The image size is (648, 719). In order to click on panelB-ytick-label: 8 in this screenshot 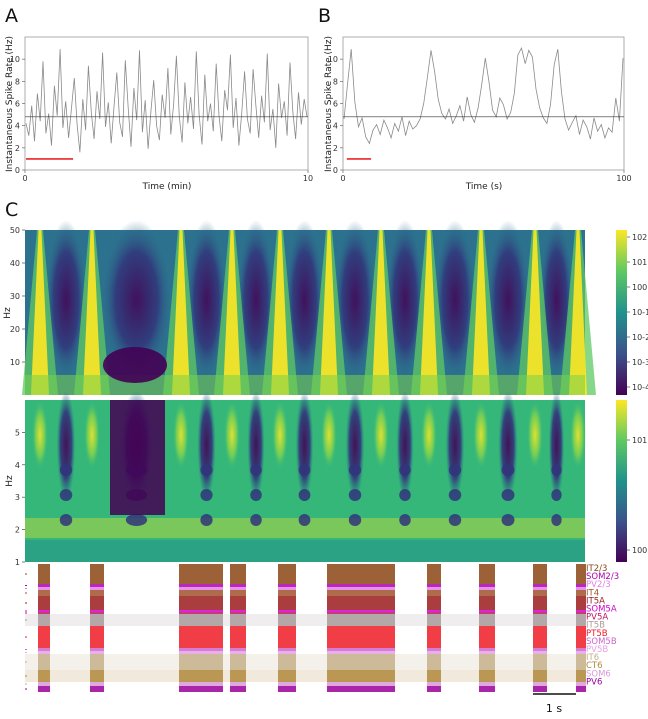, I will do `click(335, 81)`.